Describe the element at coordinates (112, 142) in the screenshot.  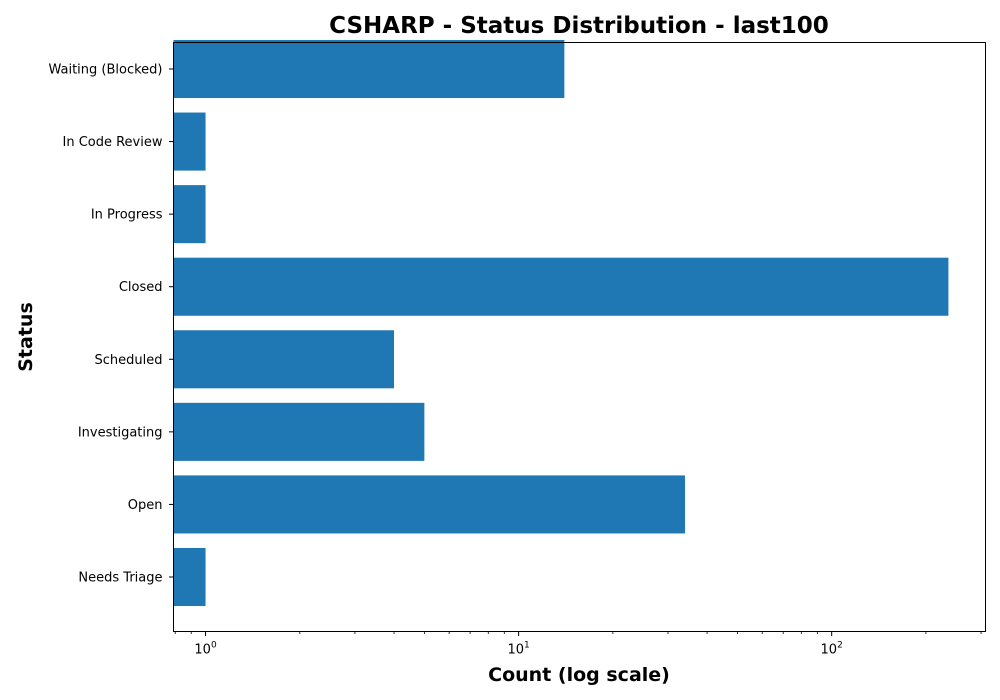
I see `y-tick-label: In Code Review` at that location.